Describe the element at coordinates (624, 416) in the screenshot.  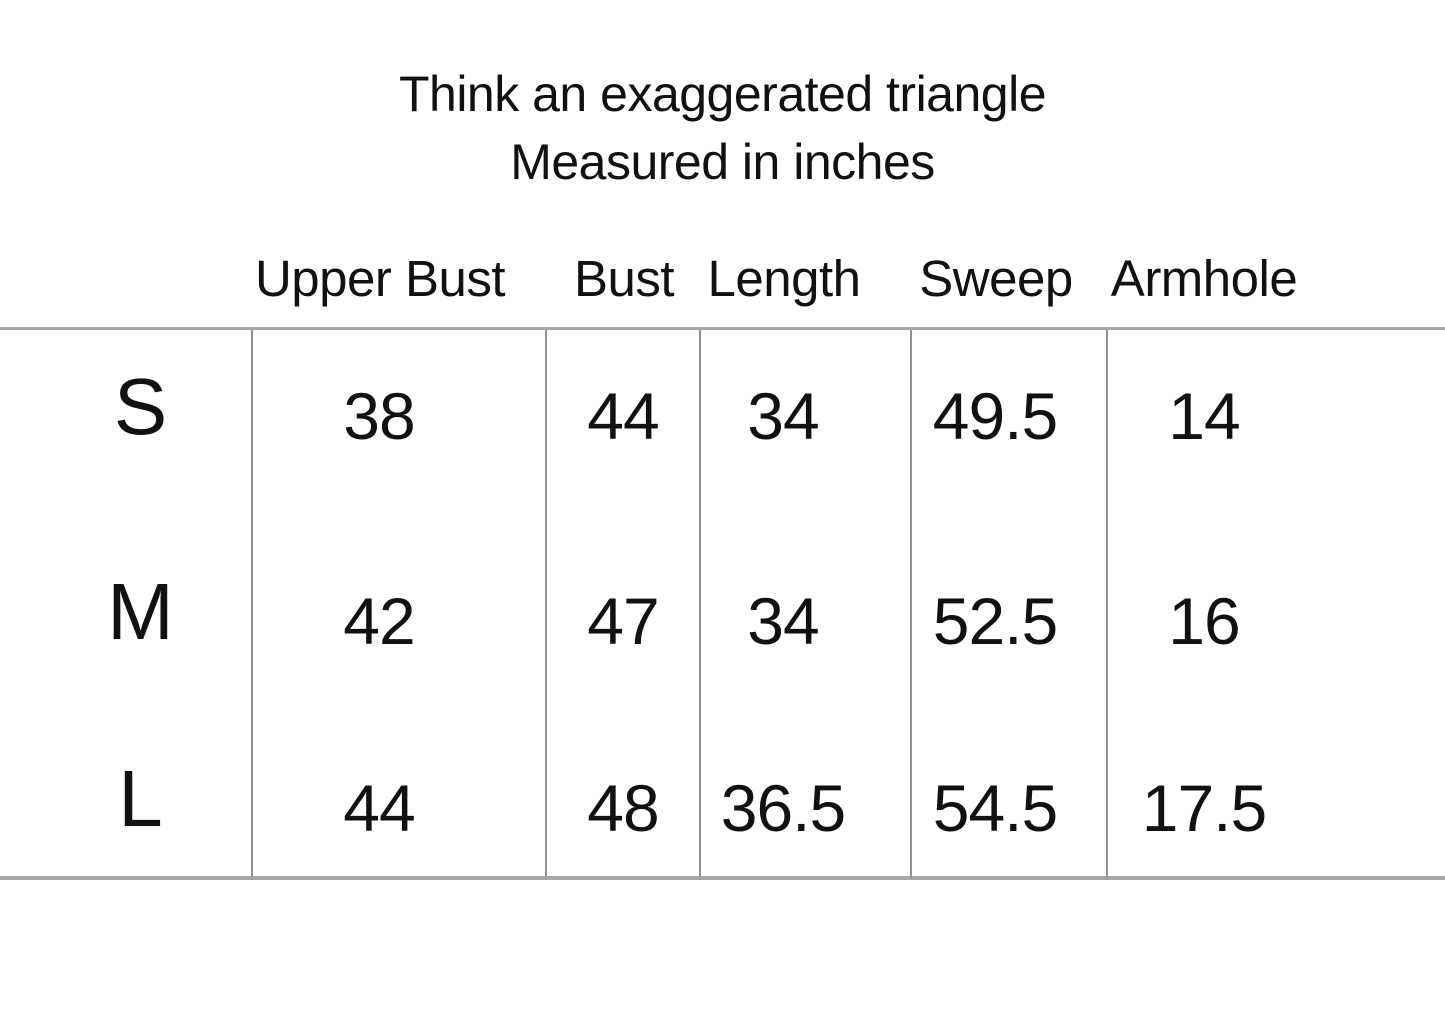
I see `table-cell-s-bust: 44` at that location.